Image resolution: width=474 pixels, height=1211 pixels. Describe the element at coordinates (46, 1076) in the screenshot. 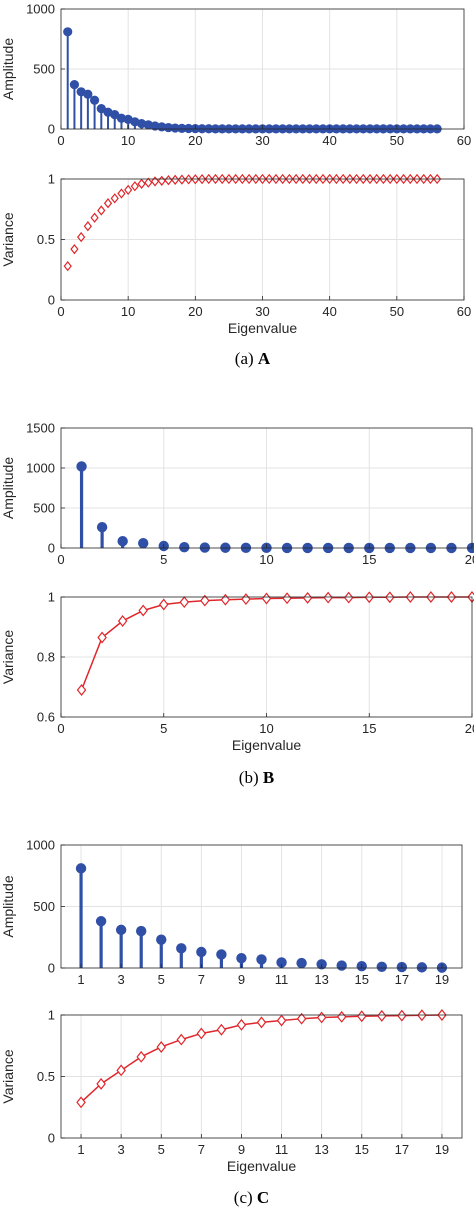

I see `y-tick-label: 0.5` at that location.